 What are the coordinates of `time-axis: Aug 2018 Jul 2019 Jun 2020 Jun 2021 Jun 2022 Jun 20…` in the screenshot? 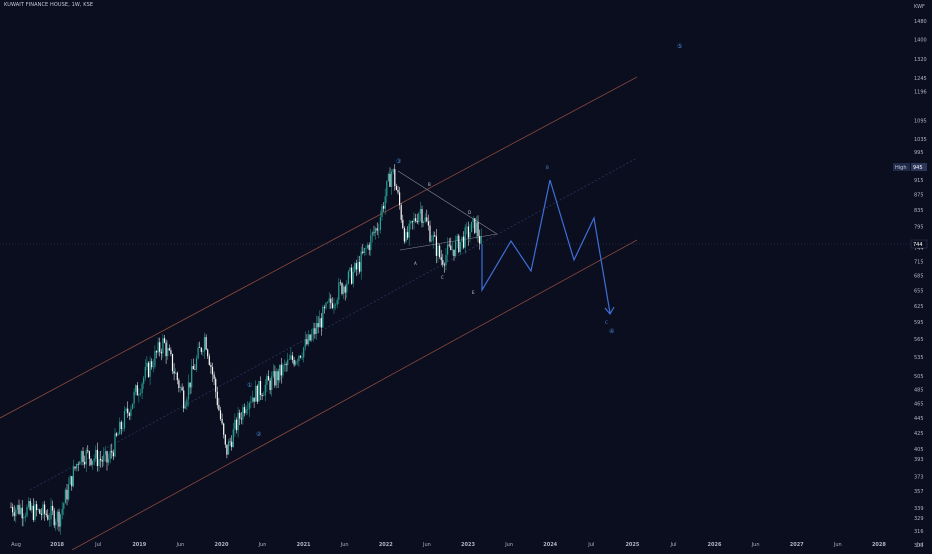 It's located at (467, 545).